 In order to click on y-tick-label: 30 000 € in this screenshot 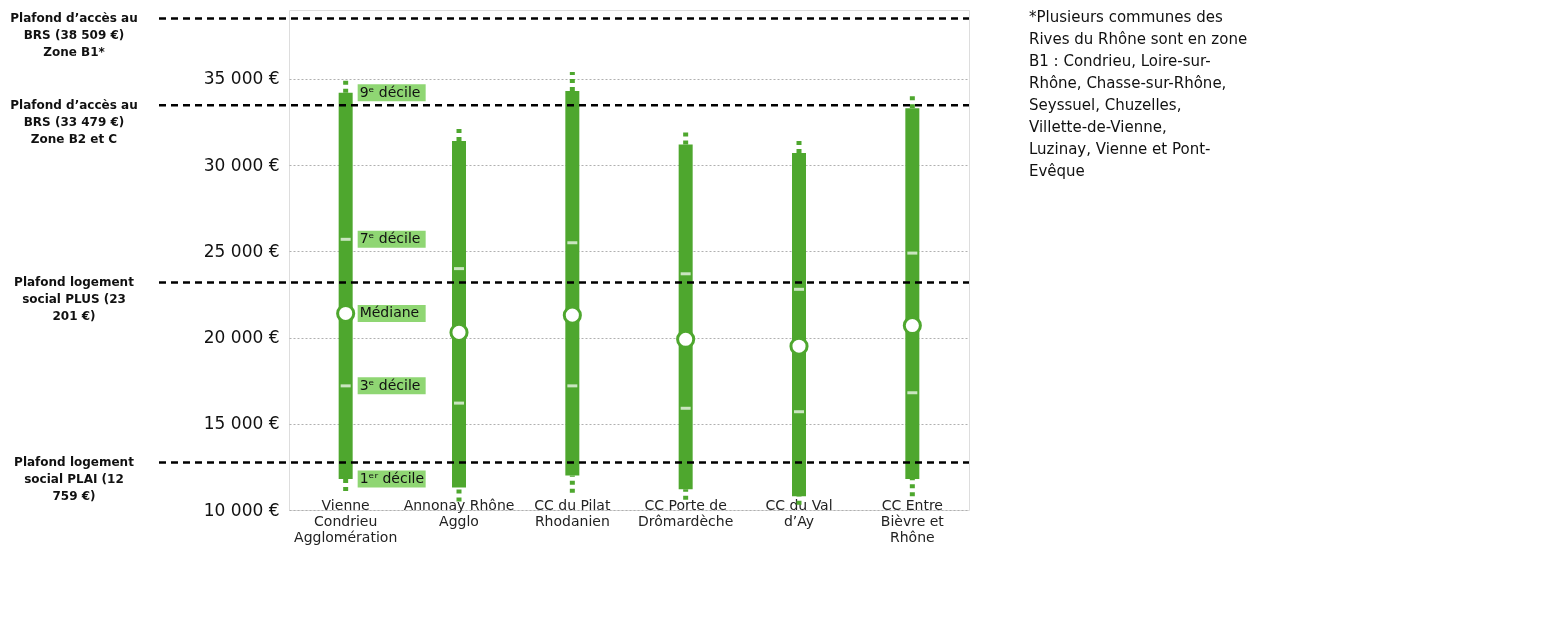, I will do `click(241, 164)`.